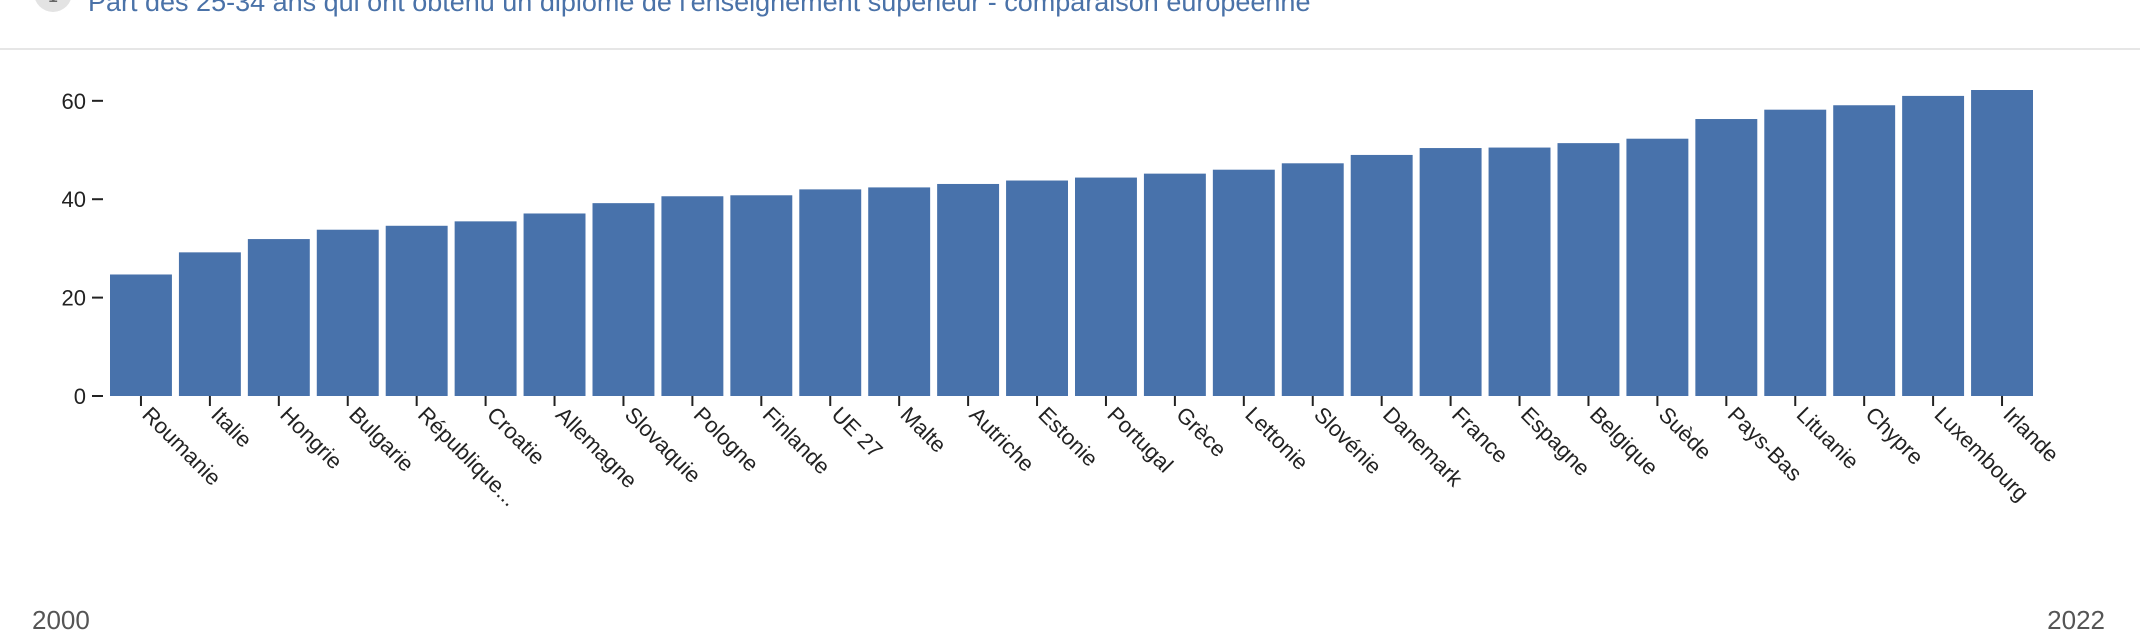  I want to click on y-tick-label: 0, so click(80, 396).